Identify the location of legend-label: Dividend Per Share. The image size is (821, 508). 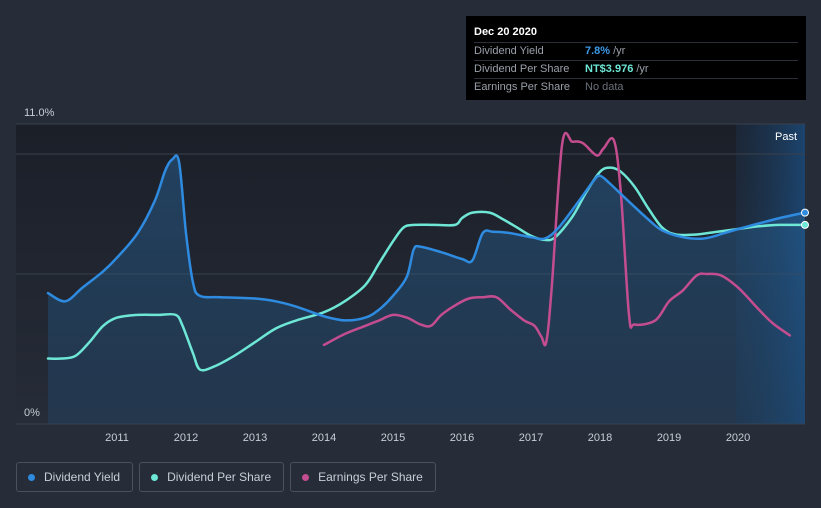
(219, 477).